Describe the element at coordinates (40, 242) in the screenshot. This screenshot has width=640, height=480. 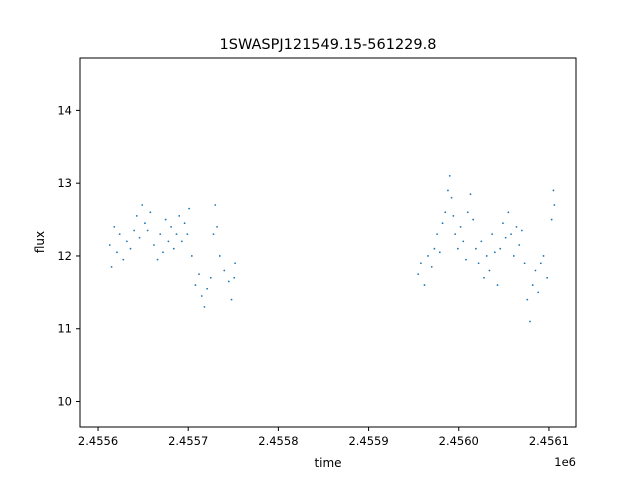
I see `y-axis-label: flux` at that location.